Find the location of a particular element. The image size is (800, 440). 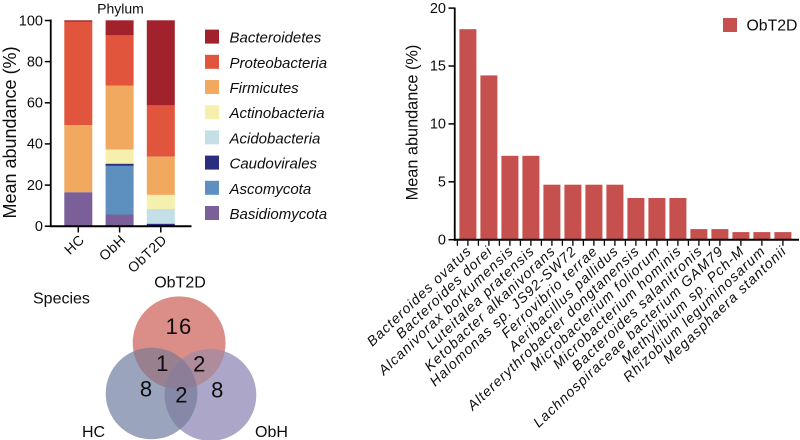

svg-text: Actinobacteria is located at coordinates (277, 113).